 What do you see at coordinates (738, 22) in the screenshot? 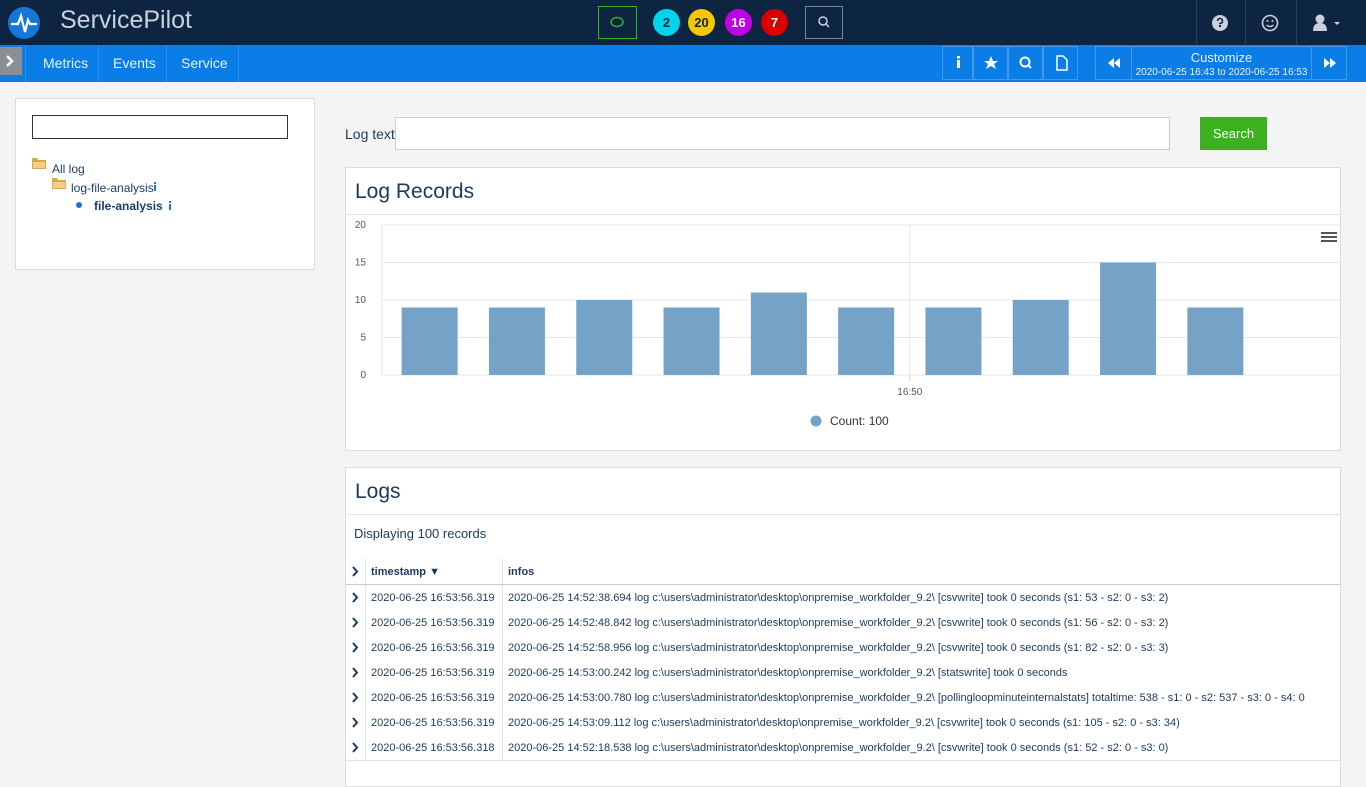
I see `badge: 16` at bounding box center [738, 22].